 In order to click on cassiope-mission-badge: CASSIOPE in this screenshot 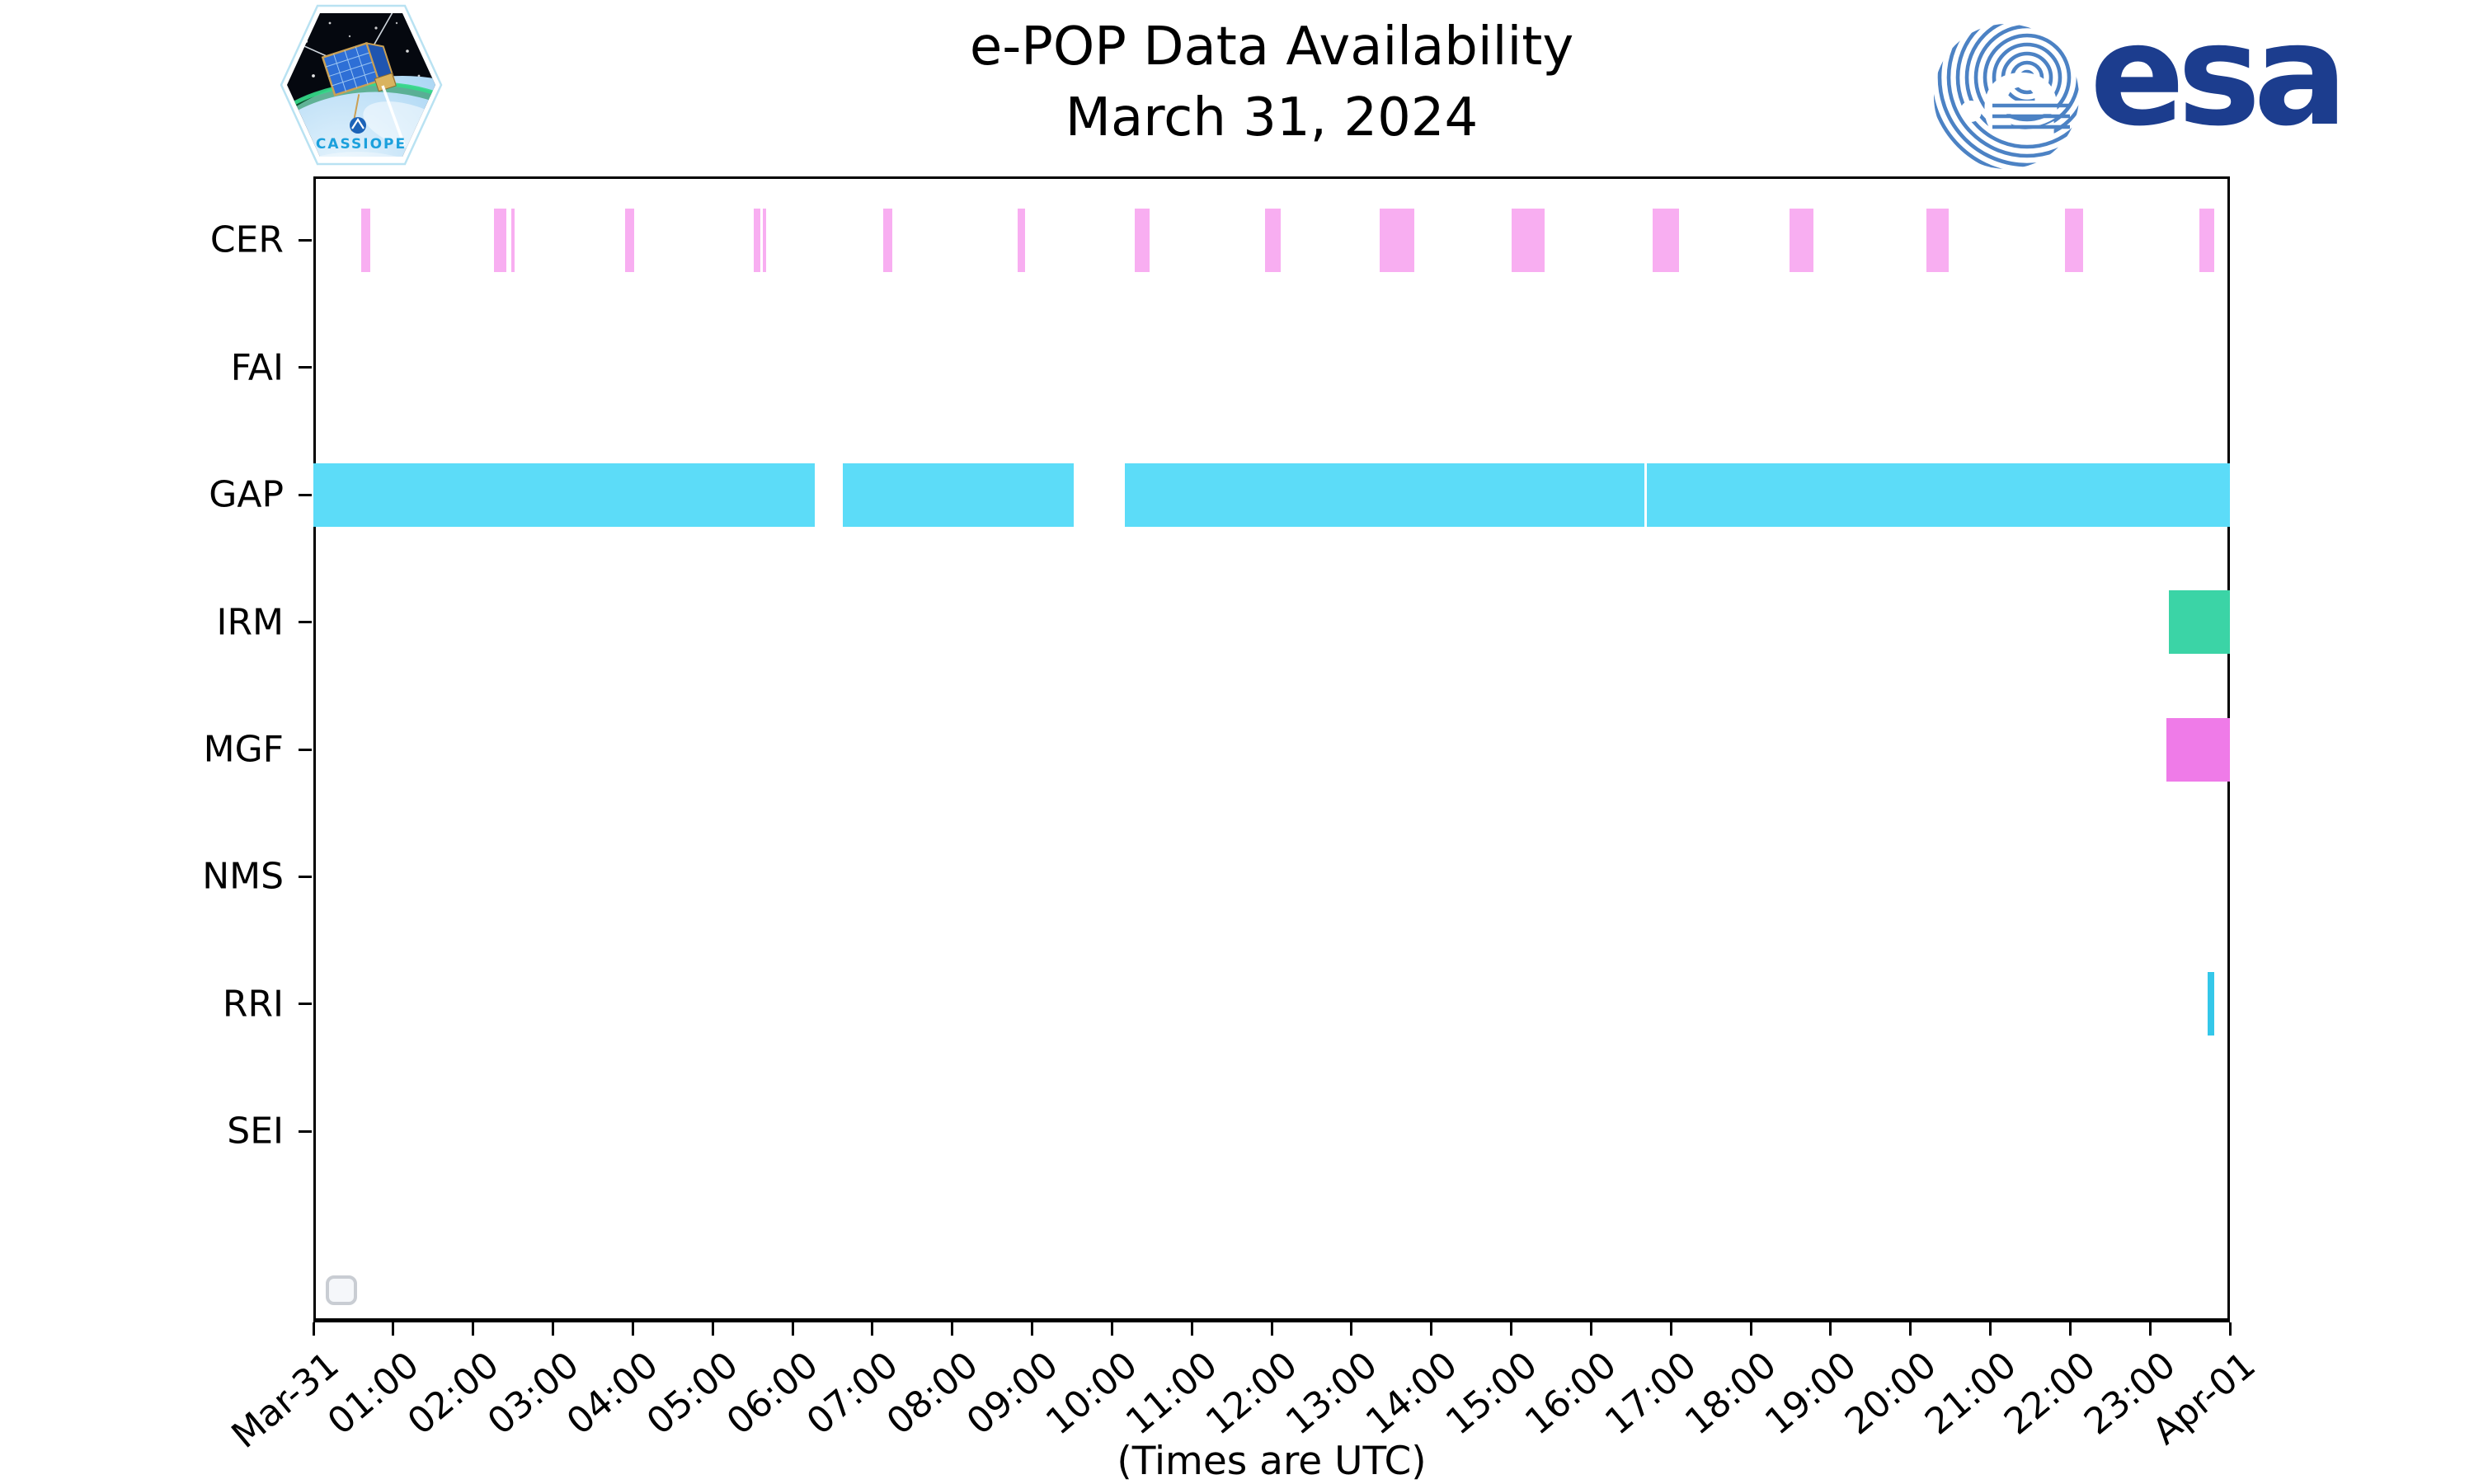, I will do `click(361, 85)`.